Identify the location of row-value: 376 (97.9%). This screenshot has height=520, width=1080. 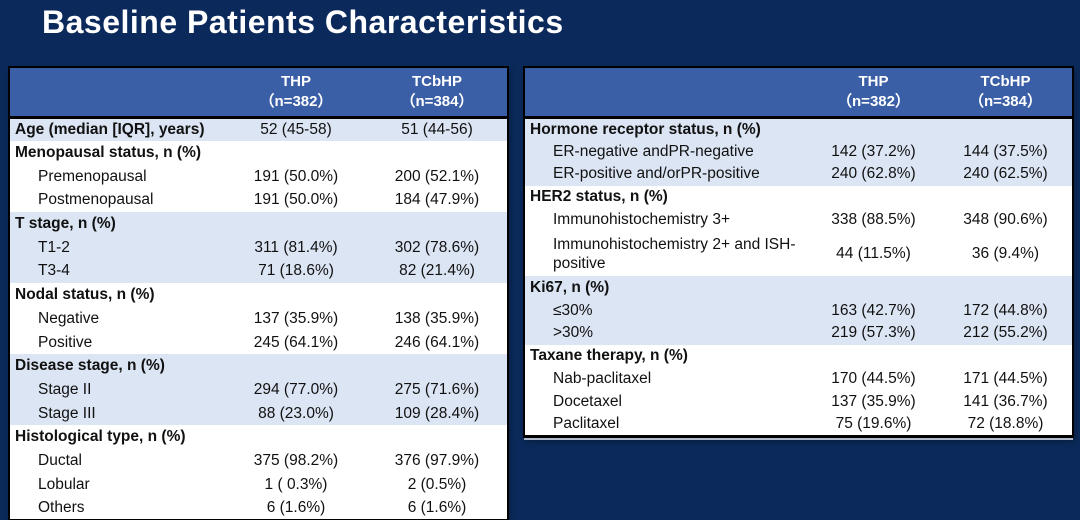
(437, 460).